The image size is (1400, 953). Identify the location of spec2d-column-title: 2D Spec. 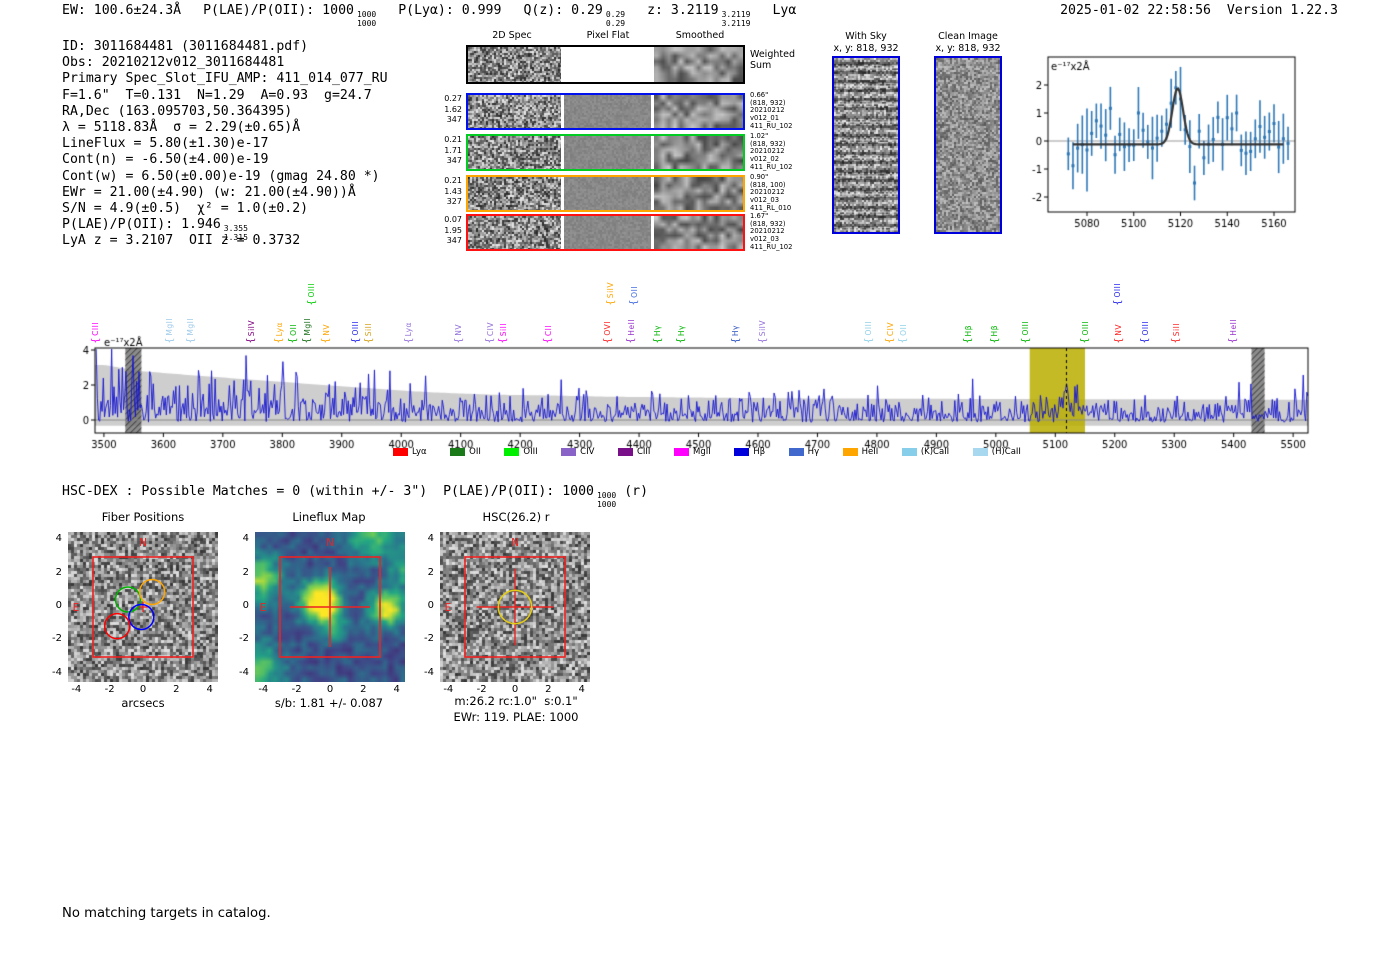
(512, 35).